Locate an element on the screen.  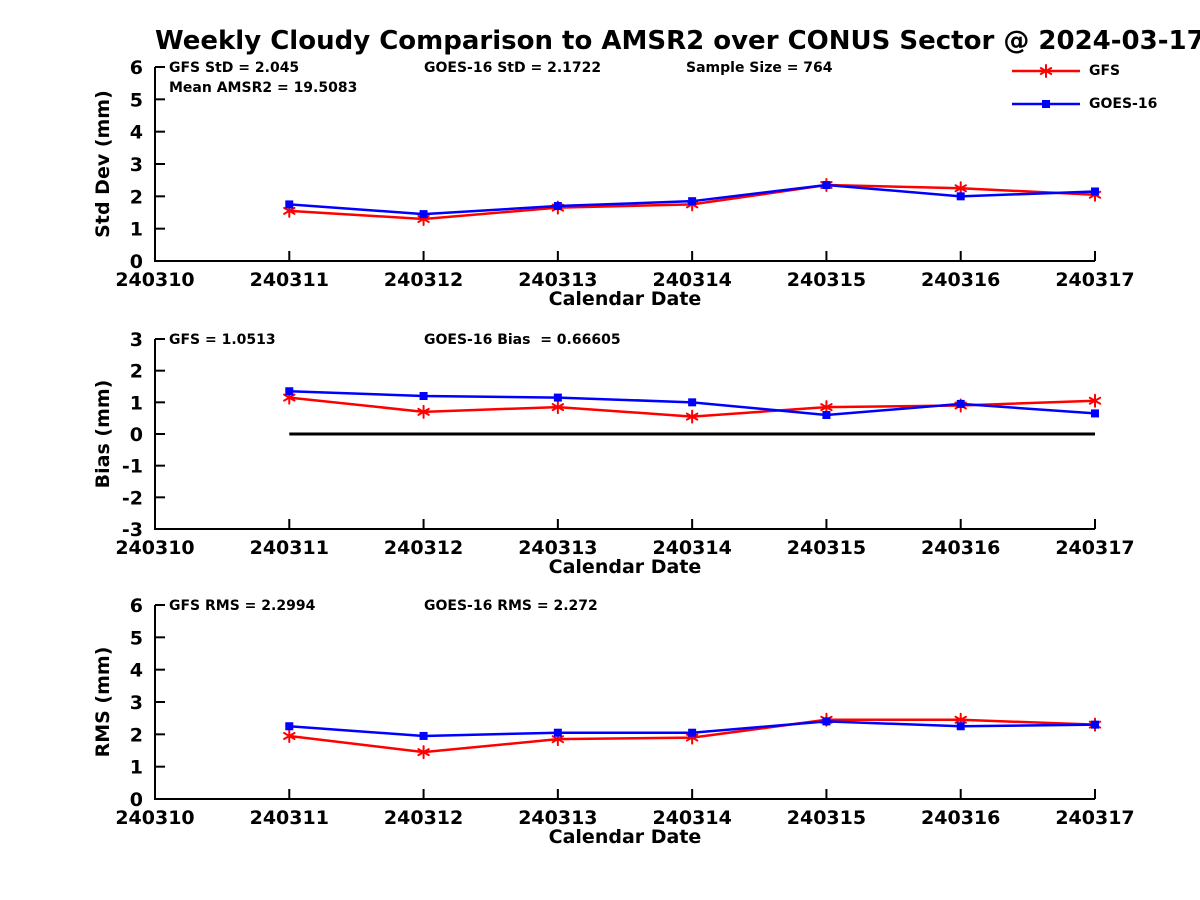
annotation: GOES-16 StD = 2.1722 is located at coordinates (512, 68).